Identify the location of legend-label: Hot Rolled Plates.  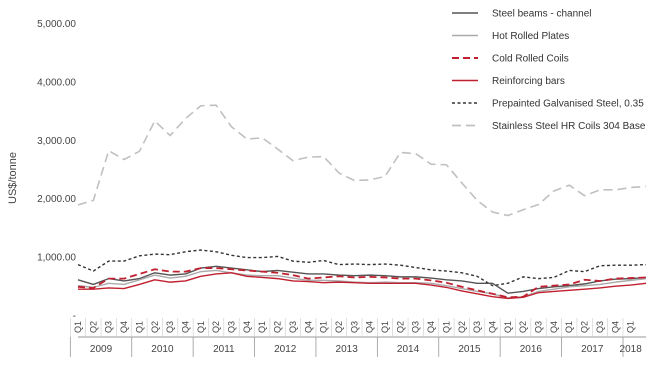
(530, 36).